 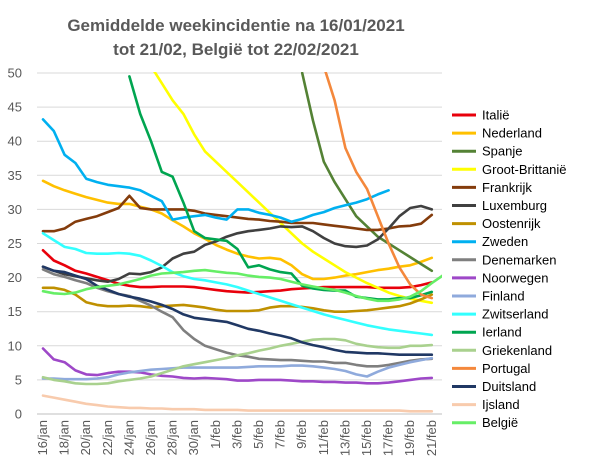 What do you see at coordinates (15, 107) in the screenshot?
I see `y-tick-label: 45` at bounding box center [15, 107].